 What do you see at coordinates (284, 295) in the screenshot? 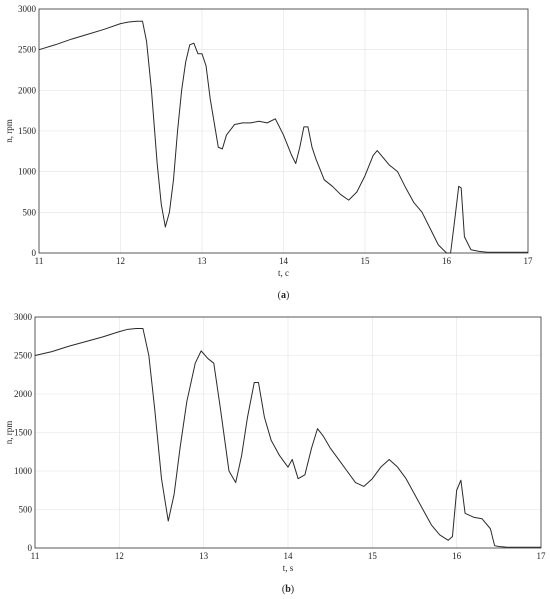
I see `panel-caption: (a)` at bounding box center [284, 295].